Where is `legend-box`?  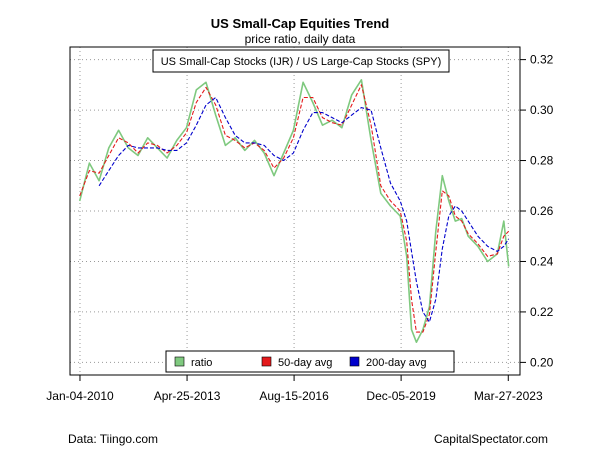 legend-box is located at coordinates (310, 361).